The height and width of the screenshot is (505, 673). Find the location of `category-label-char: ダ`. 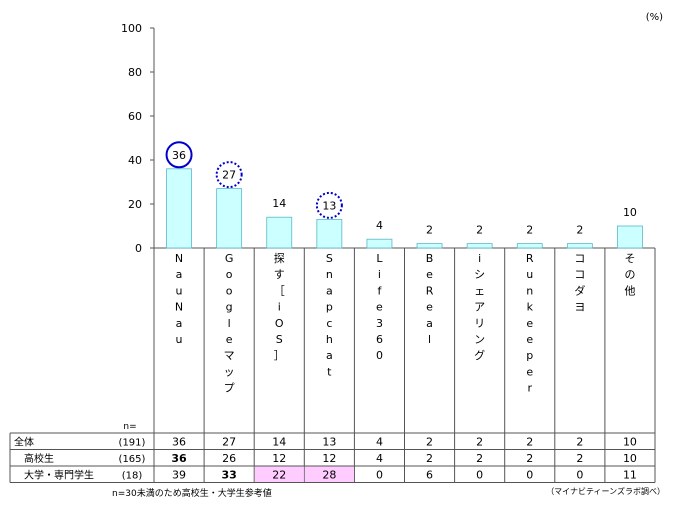

category-label-char: ダ is located at coordinates (579, 290).